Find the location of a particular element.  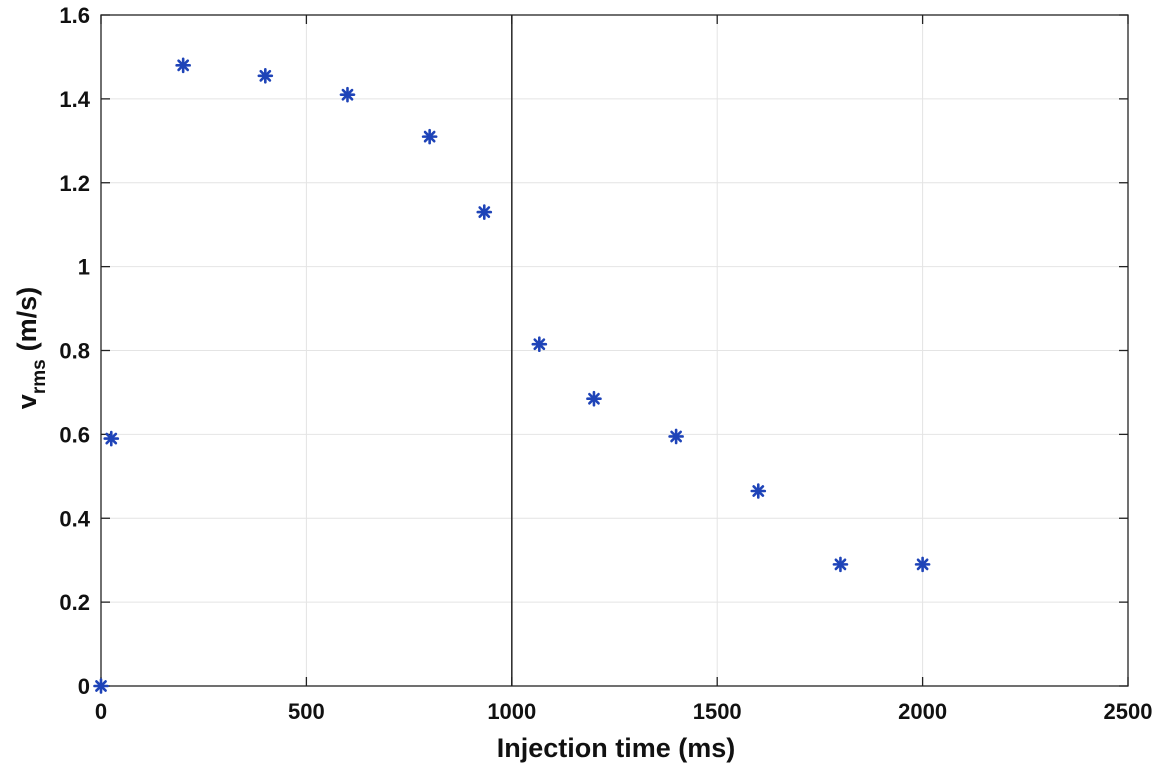

y-tick-label: 0 is located at coordinates (84, 686).